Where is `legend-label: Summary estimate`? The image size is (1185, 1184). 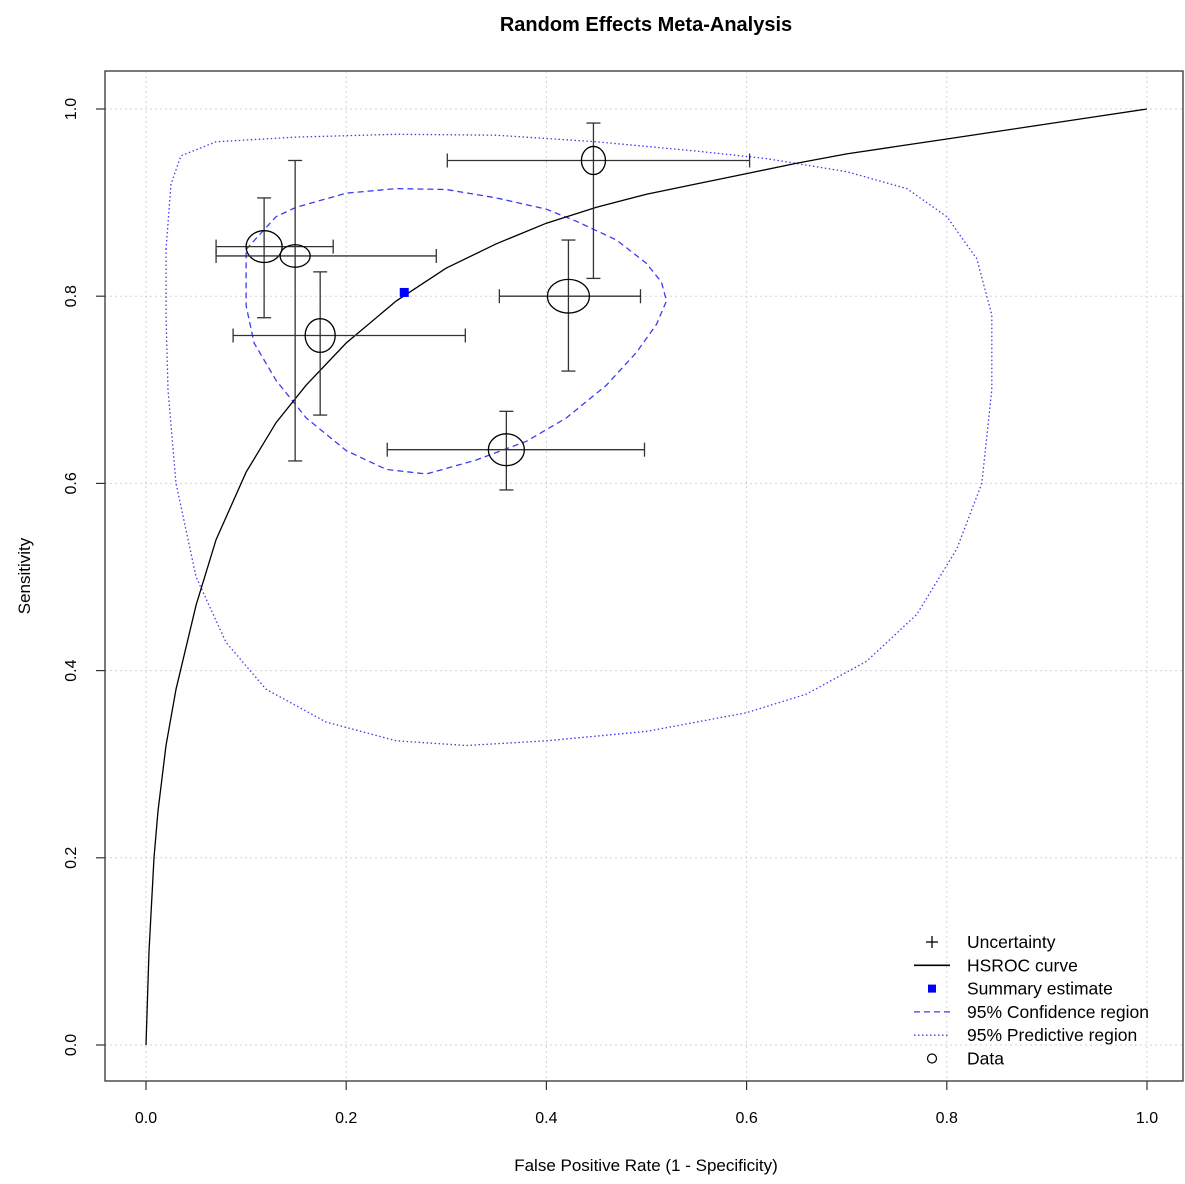 legend-label: Summary estimate is located at coordinates (1040, 989).